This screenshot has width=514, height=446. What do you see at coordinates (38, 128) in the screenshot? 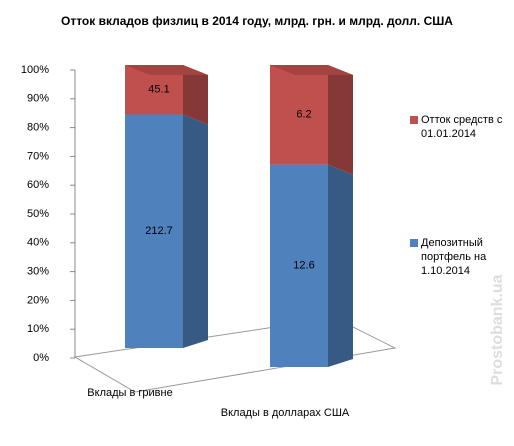
I see `y-tick-label: 80%` at bounding box center [38, 128].